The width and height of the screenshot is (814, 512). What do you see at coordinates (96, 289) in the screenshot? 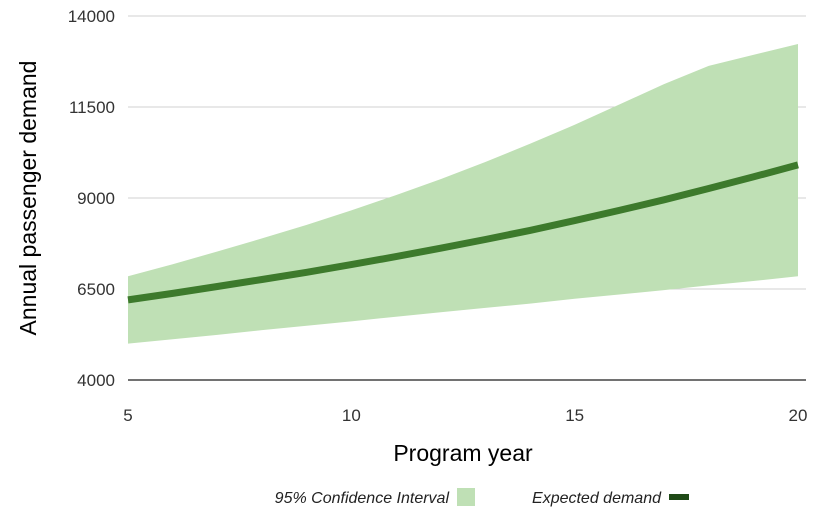
I see `y-tick-label: 6500` at bounding box center [96, 289].